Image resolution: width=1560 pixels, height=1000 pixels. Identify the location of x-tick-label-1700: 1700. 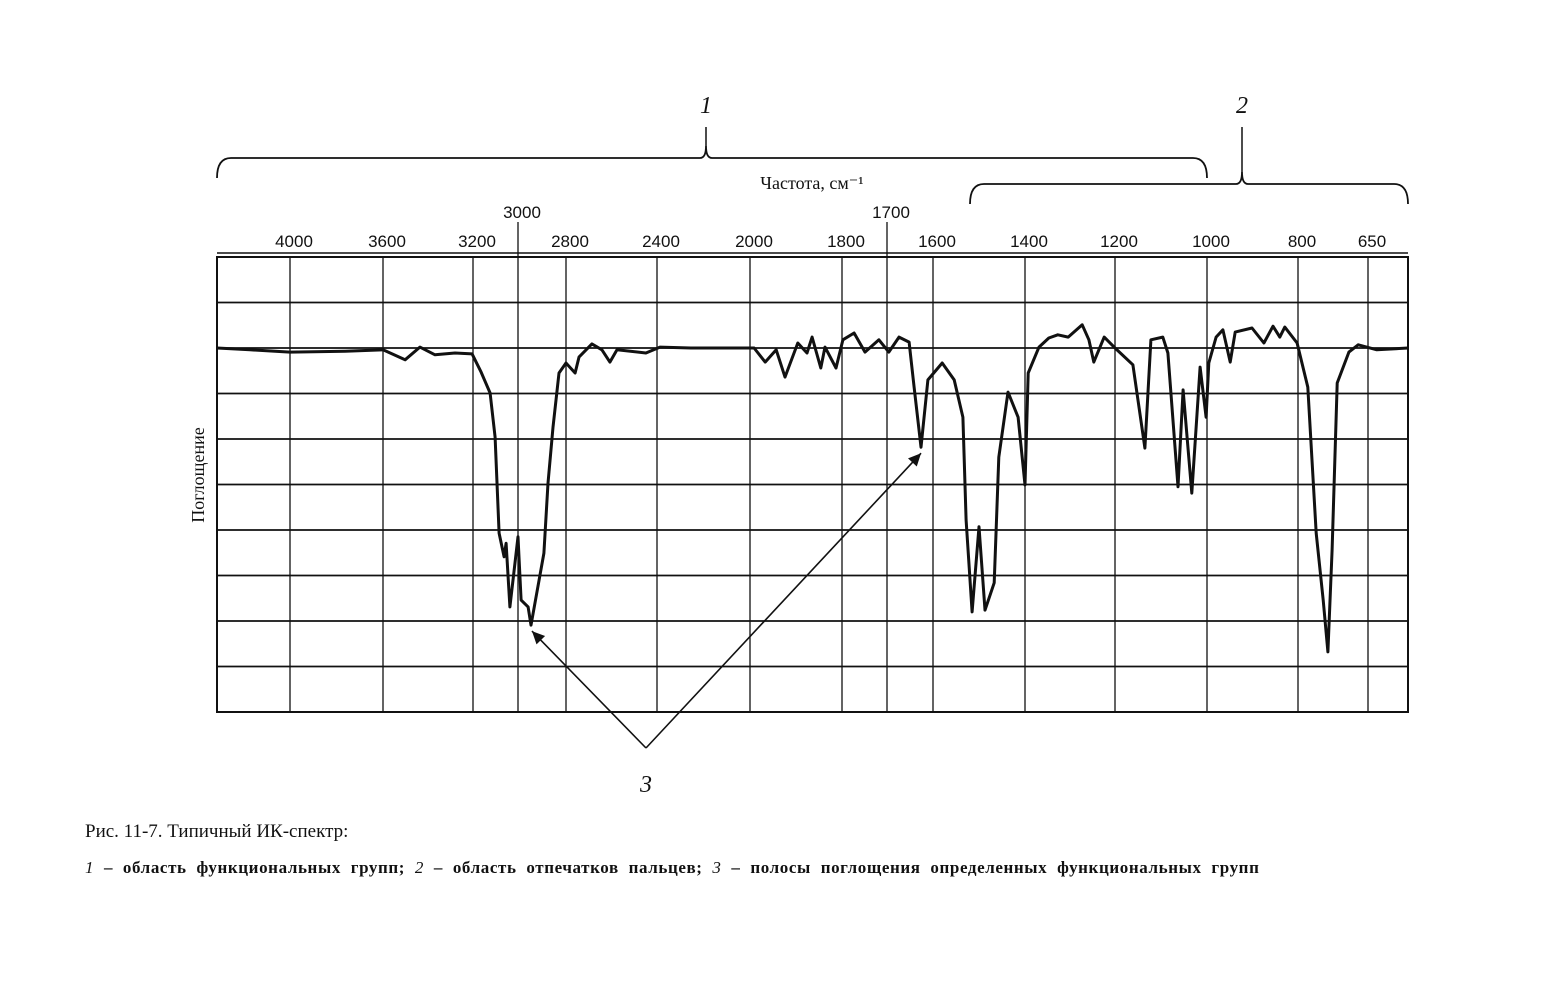
(891, 212).